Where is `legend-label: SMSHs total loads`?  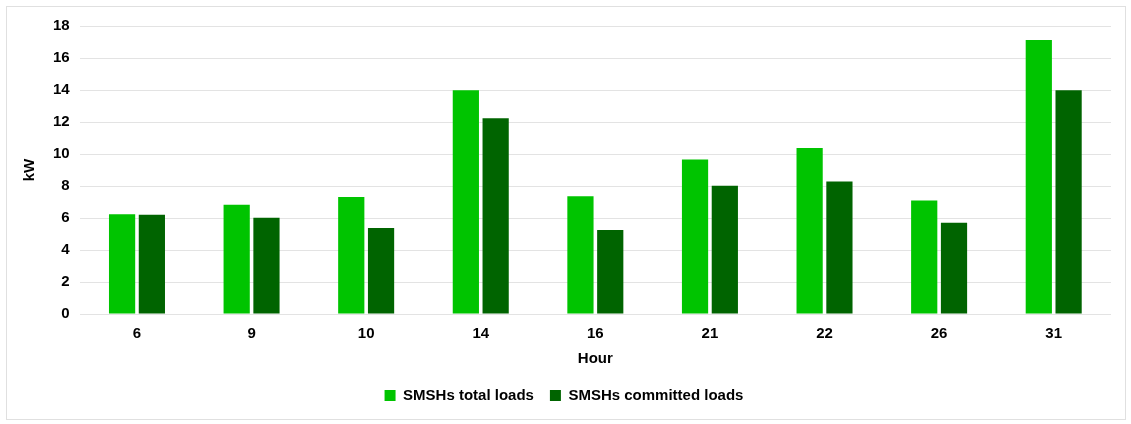 legend-label: SMSHs total loads is located at coordinates (468, 394).